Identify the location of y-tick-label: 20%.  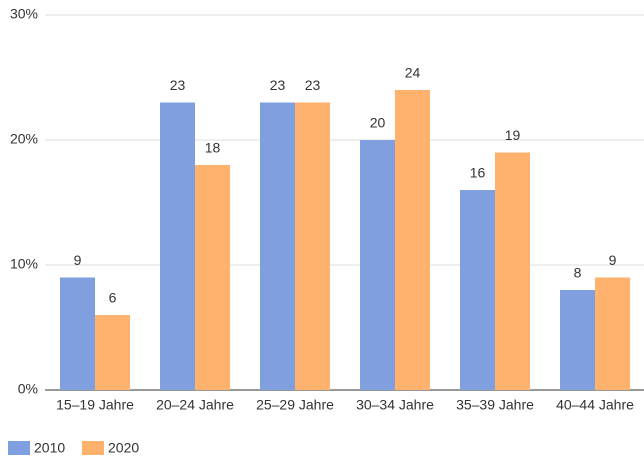
(24, 139).